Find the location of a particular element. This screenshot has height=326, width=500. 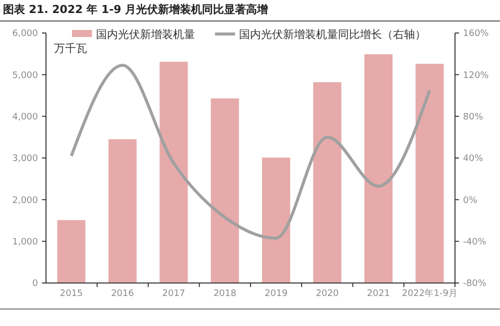

legend-label: 国内光伏新增装机量同比增长（右轴） is located at coordinates (332, 34).